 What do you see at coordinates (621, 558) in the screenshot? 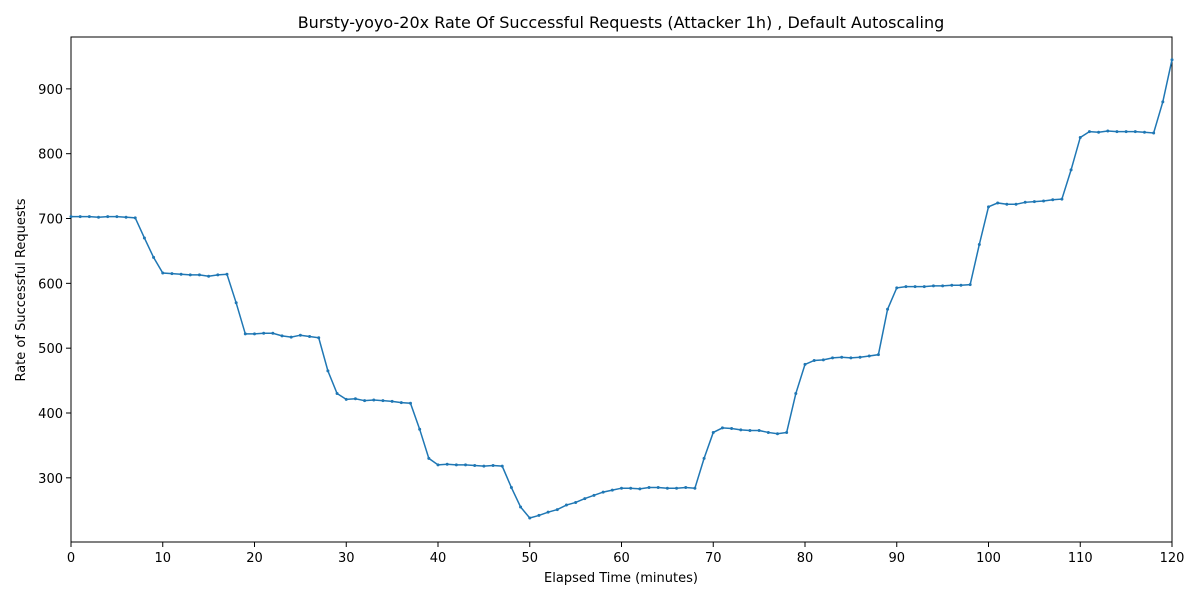
I see `x-tick-label: 60` at bounding box center [621, 558].